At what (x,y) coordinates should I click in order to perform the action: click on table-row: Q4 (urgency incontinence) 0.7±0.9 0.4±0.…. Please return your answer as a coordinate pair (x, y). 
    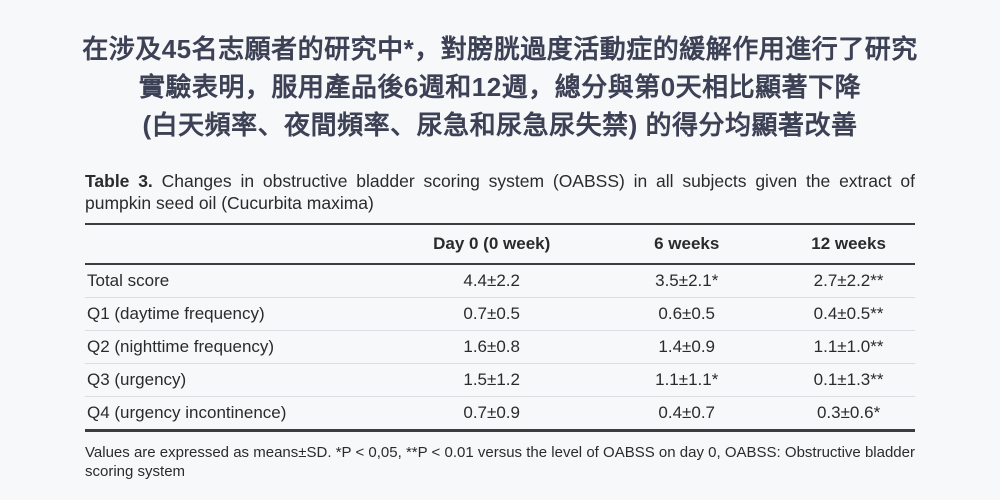
    Looking at the image, I should click on (500, 413).